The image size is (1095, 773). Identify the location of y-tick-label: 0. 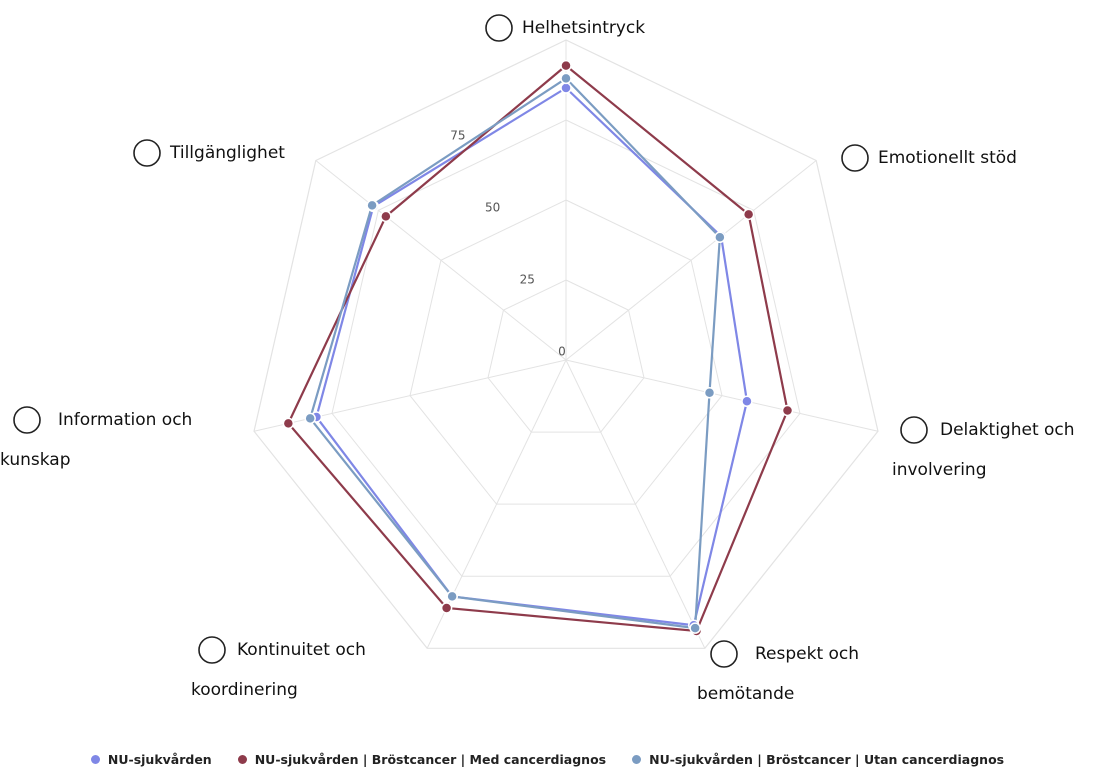
(562, 352).